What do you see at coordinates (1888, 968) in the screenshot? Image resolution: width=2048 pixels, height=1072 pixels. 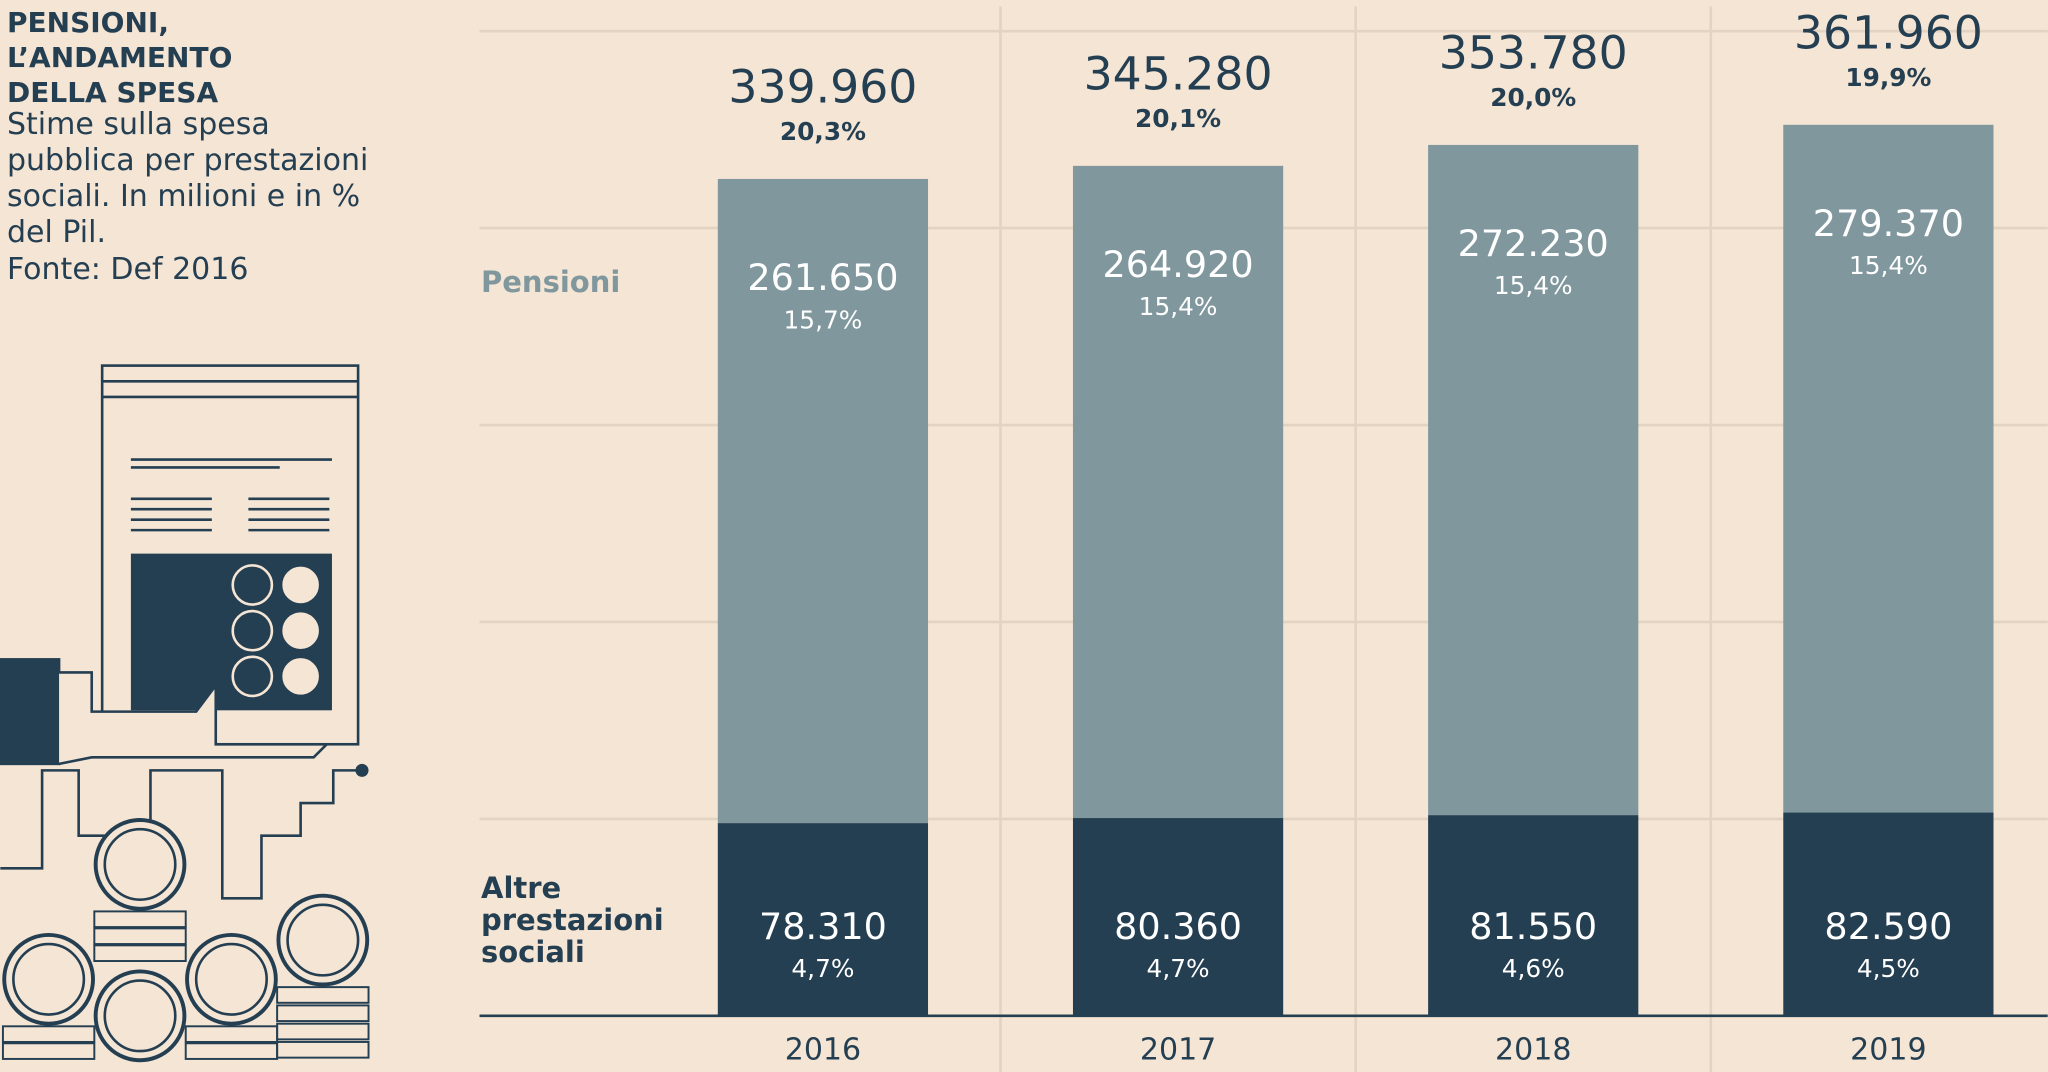 I see `share-label: 4,5%` at bounding box center [1888, 968].